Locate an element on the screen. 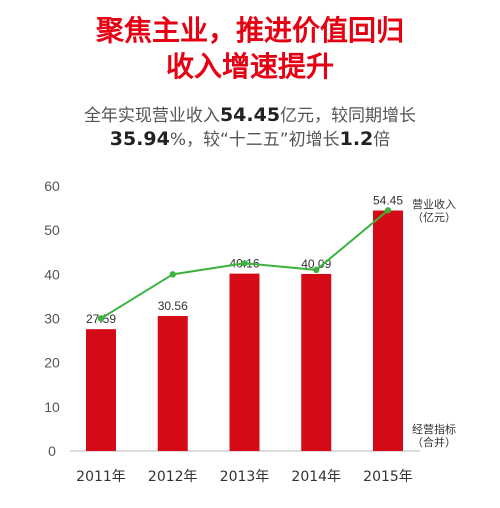 This screenshot has height=508, width=500. trend-points is located at coordinates (244, 264).